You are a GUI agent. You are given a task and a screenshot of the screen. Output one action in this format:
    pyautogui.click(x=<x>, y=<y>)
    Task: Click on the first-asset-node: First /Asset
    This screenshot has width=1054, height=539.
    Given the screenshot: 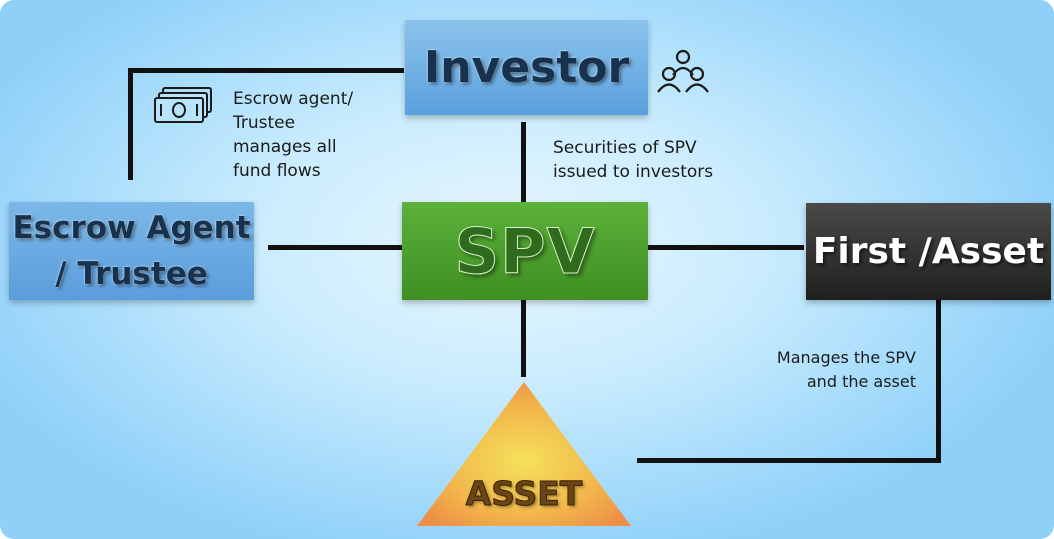 What is the action you would take?
    pyautogui.click(x=928, y=251)
    